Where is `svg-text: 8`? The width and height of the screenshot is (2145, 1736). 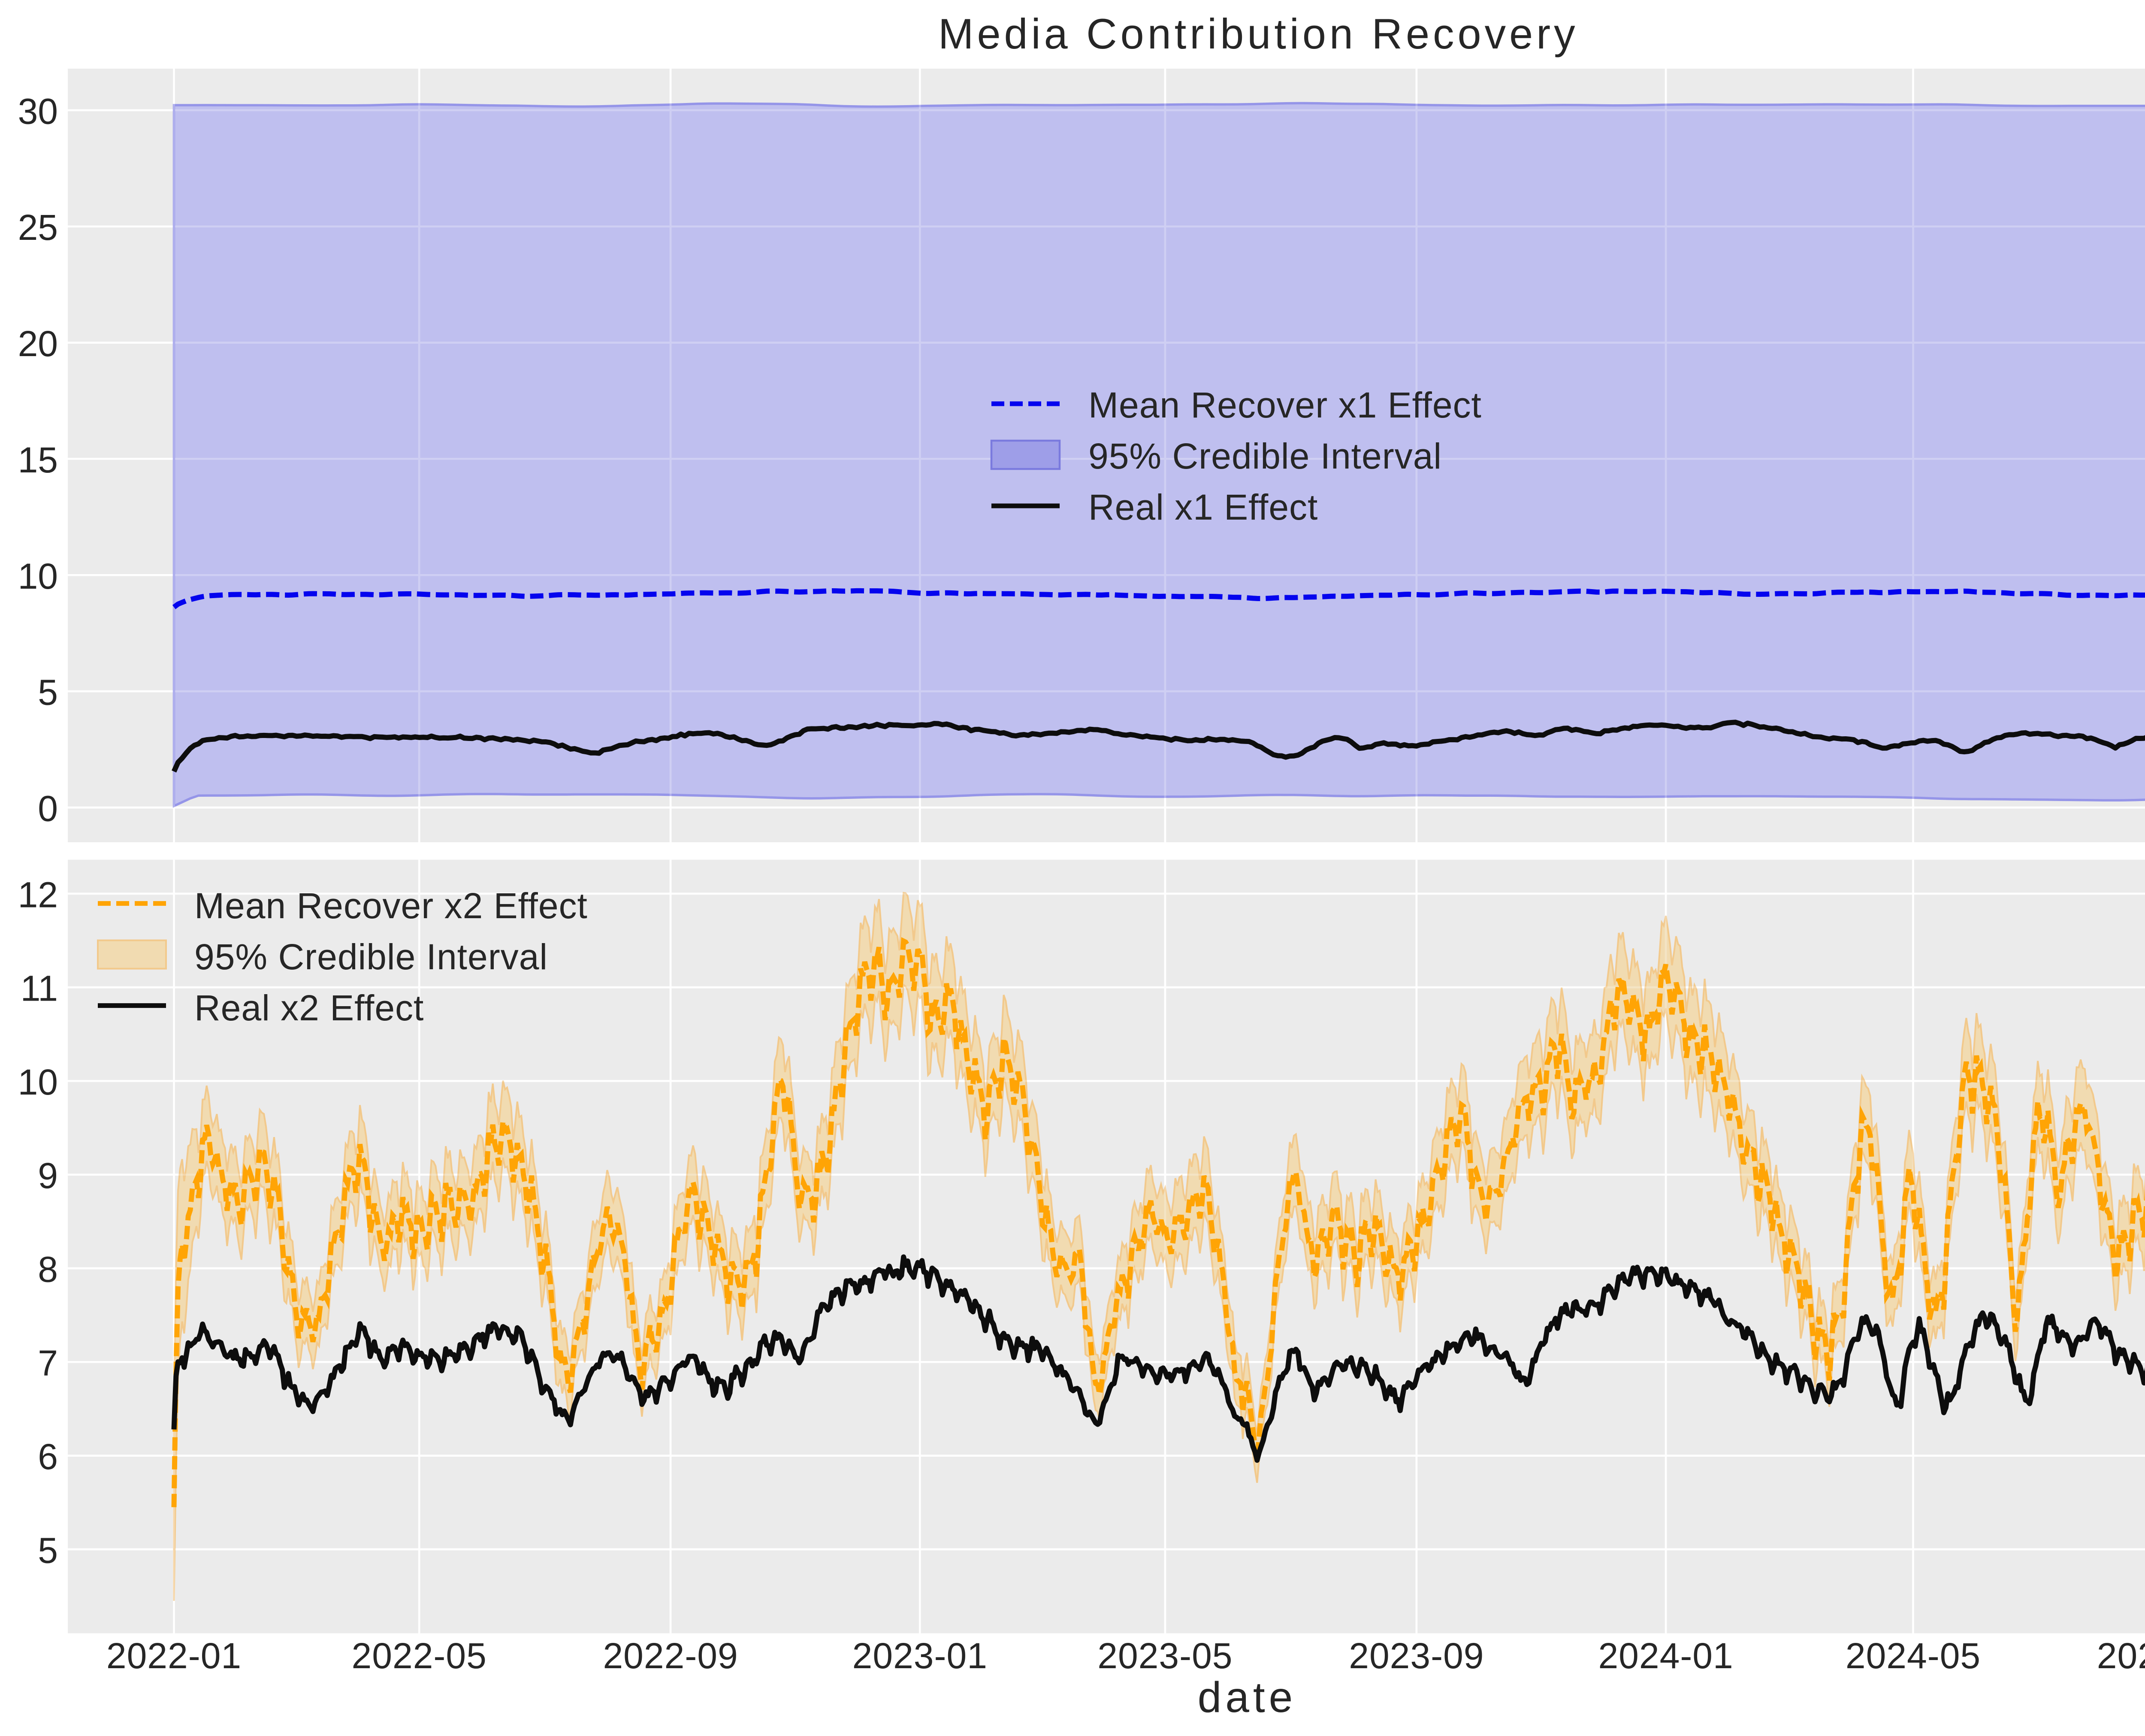
svg-text: 8 is located at coordinates (48, 1269).